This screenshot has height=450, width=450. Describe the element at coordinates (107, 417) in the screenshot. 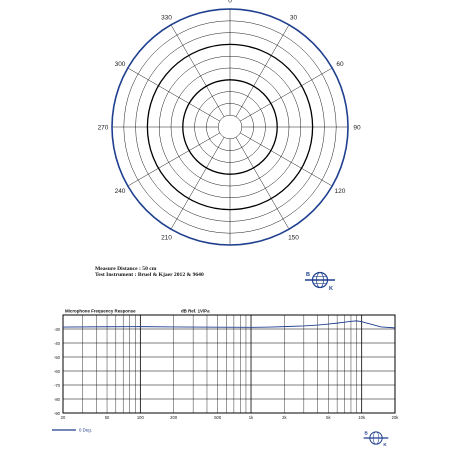

I see `x-tick-label: 50` at that location.